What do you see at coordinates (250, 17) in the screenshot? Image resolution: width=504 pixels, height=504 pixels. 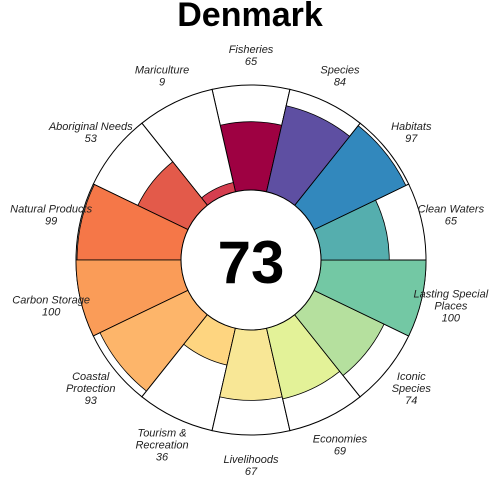 I see `chart-title: Denmark` at bounding box center [250, 17].